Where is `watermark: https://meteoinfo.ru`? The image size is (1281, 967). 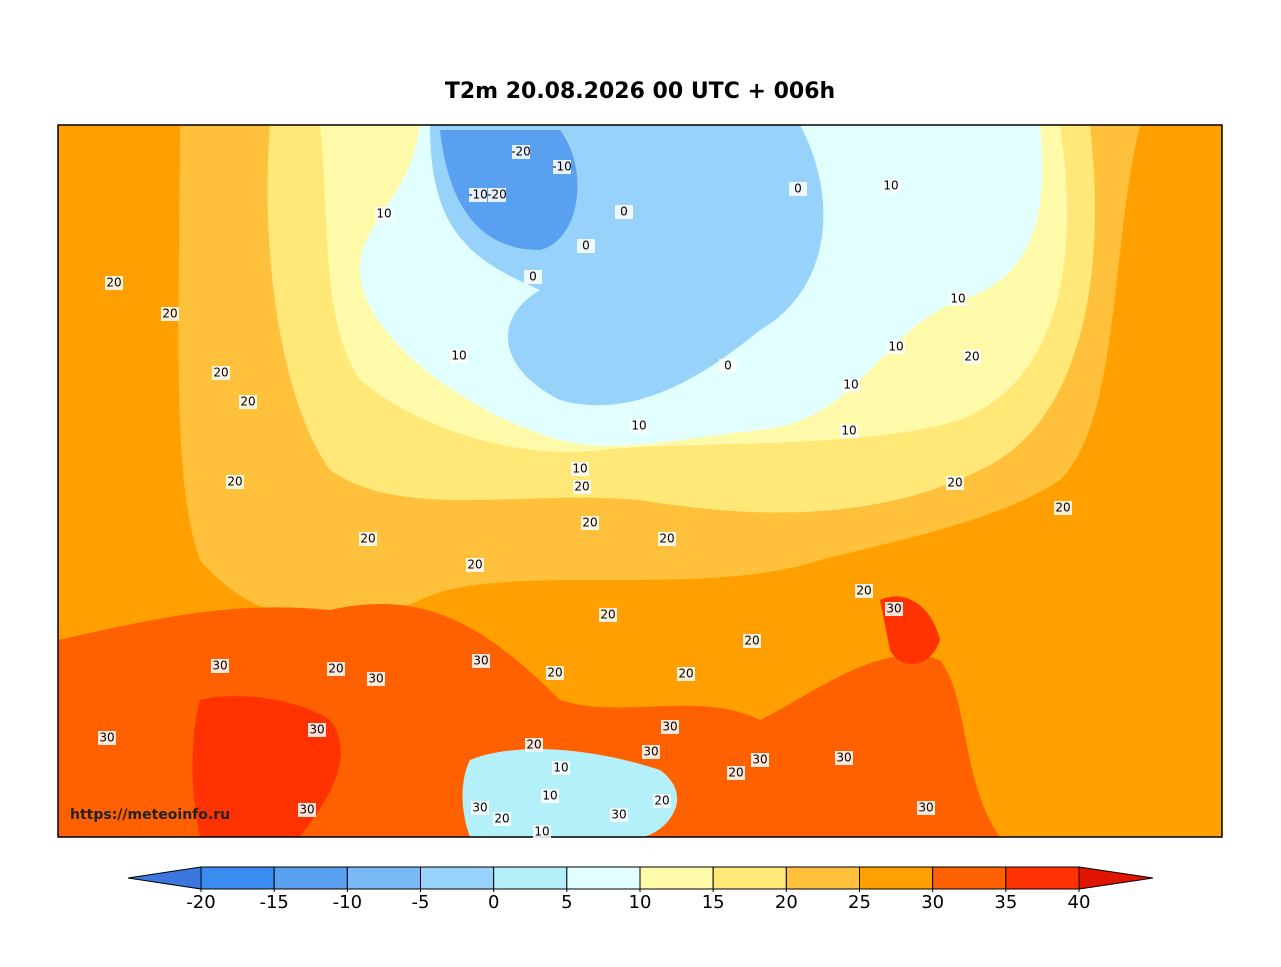
watermark: https://meteoinfo.ru is located at coordinates (150, 815).